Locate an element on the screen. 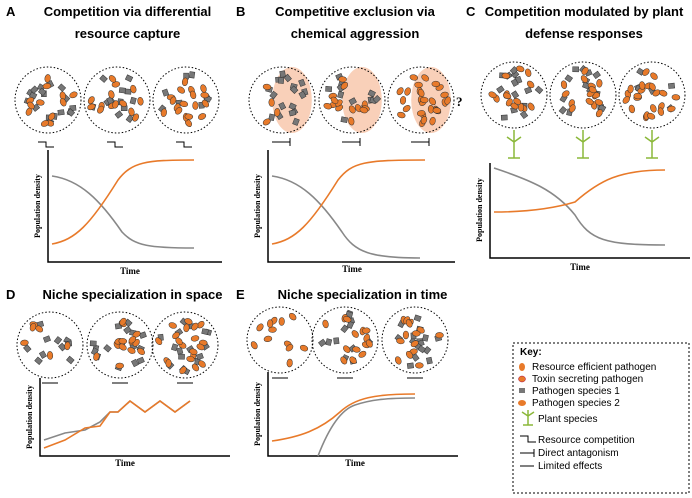 This screenshot has height=498, width=692. key-item: Pathogen species 1 is located at coordinates (576, 391).